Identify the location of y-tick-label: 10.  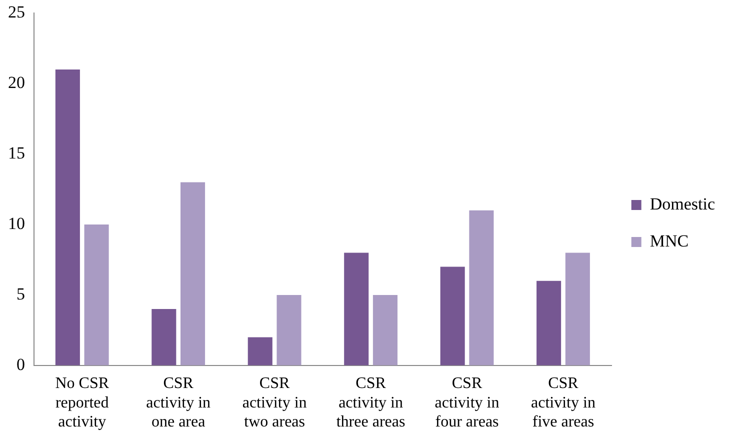
(16, 223).